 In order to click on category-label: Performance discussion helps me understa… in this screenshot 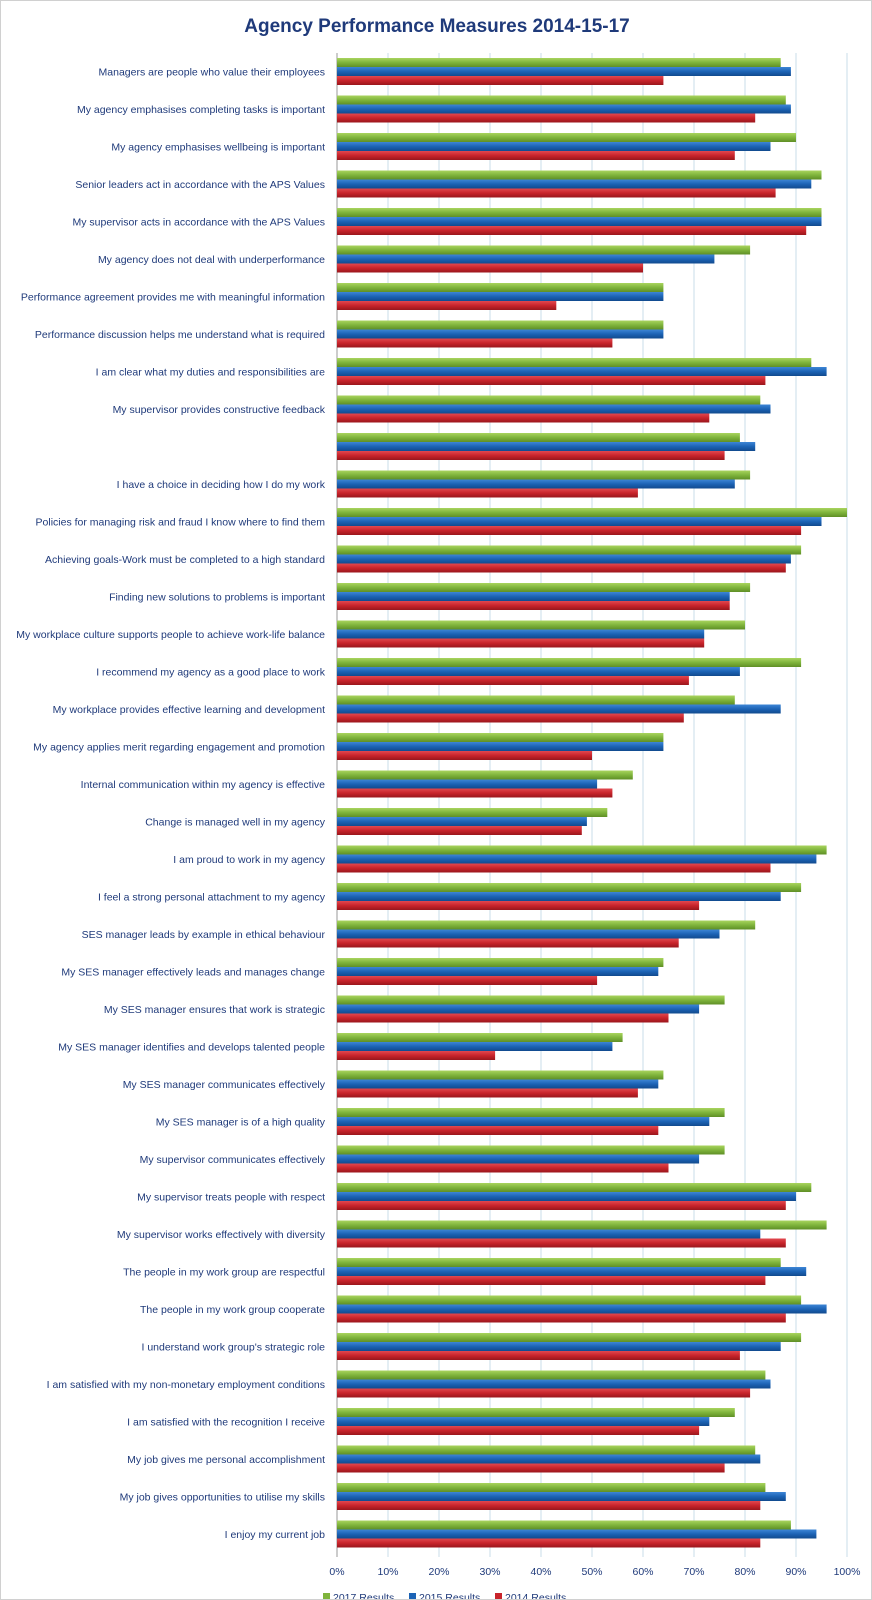, I will do `click(180, 335)`.